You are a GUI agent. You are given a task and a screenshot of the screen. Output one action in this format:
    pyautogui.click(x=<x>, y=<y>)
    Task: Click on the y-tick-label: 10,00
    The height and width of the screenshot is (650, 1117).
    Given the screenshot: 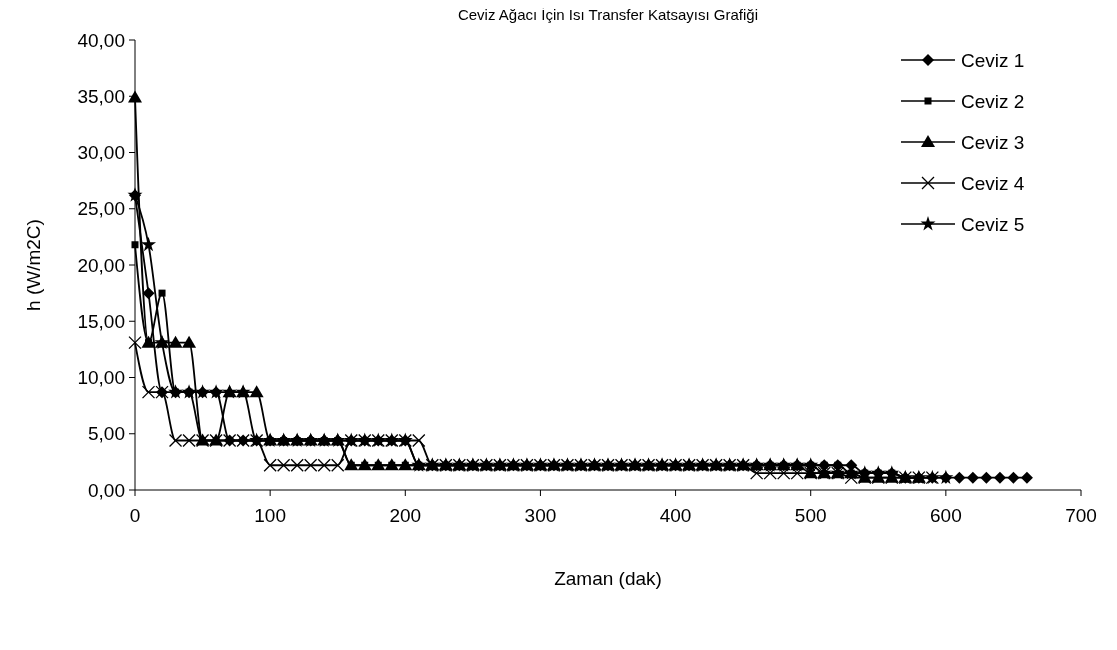 What is the action you would take?
    pyautogui.click(x=101, y=378)
    